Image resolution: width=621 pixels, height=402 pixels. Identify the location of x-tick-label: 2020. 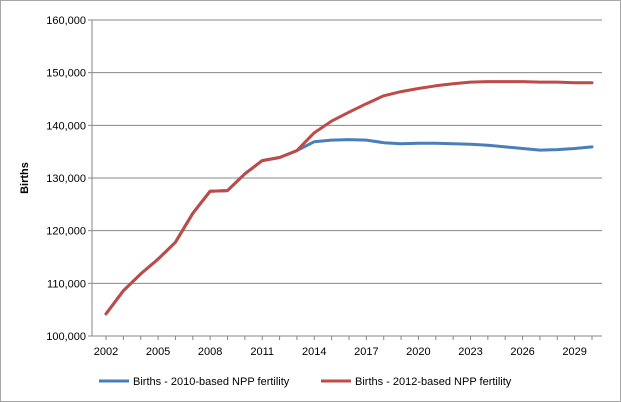
(418, 352).